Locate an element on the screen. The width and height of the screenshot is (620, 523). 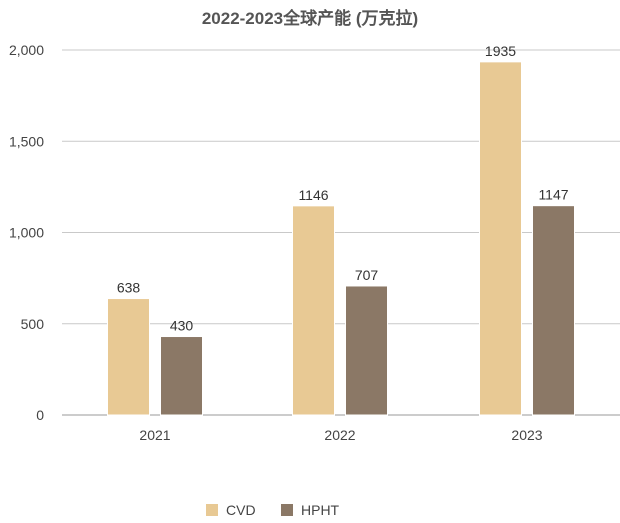
data-label: 1935 is located at coordinates (500, 51).